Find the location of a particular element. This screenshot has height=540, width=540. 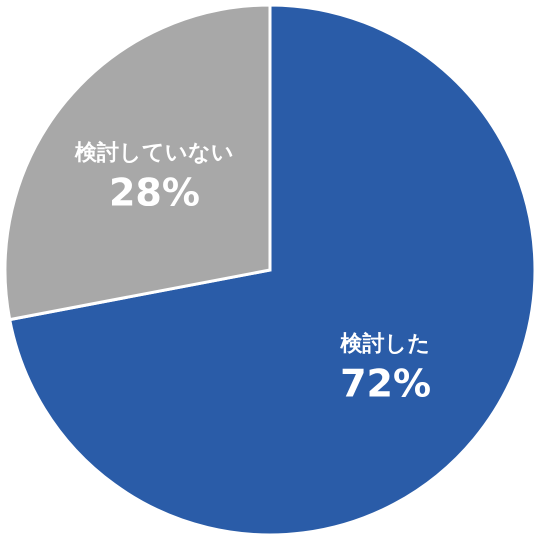

data-label: 28% is located at coordinates (154, 192).